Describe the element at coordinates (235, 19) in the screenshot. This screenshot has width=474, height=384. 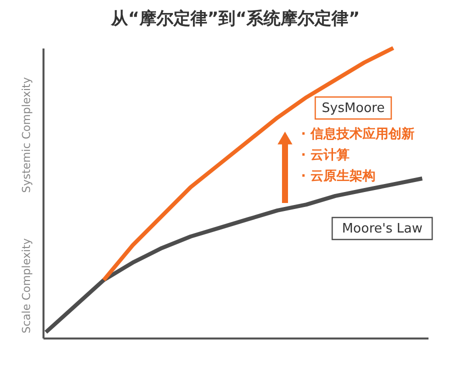
I see `chart-title: 从“摩尔定律”到“系统摩尔定律”` at that location.